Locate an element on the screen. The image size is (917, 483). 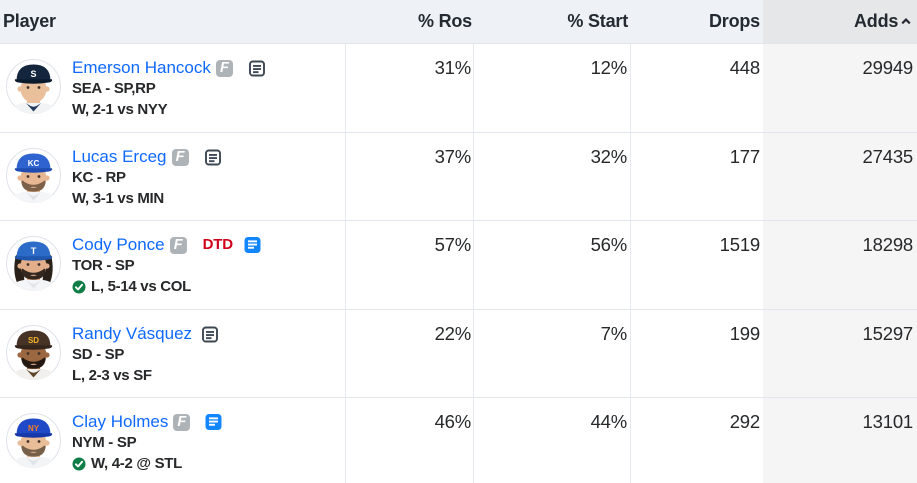
svg-text: S is located at coordinates (33, 74).